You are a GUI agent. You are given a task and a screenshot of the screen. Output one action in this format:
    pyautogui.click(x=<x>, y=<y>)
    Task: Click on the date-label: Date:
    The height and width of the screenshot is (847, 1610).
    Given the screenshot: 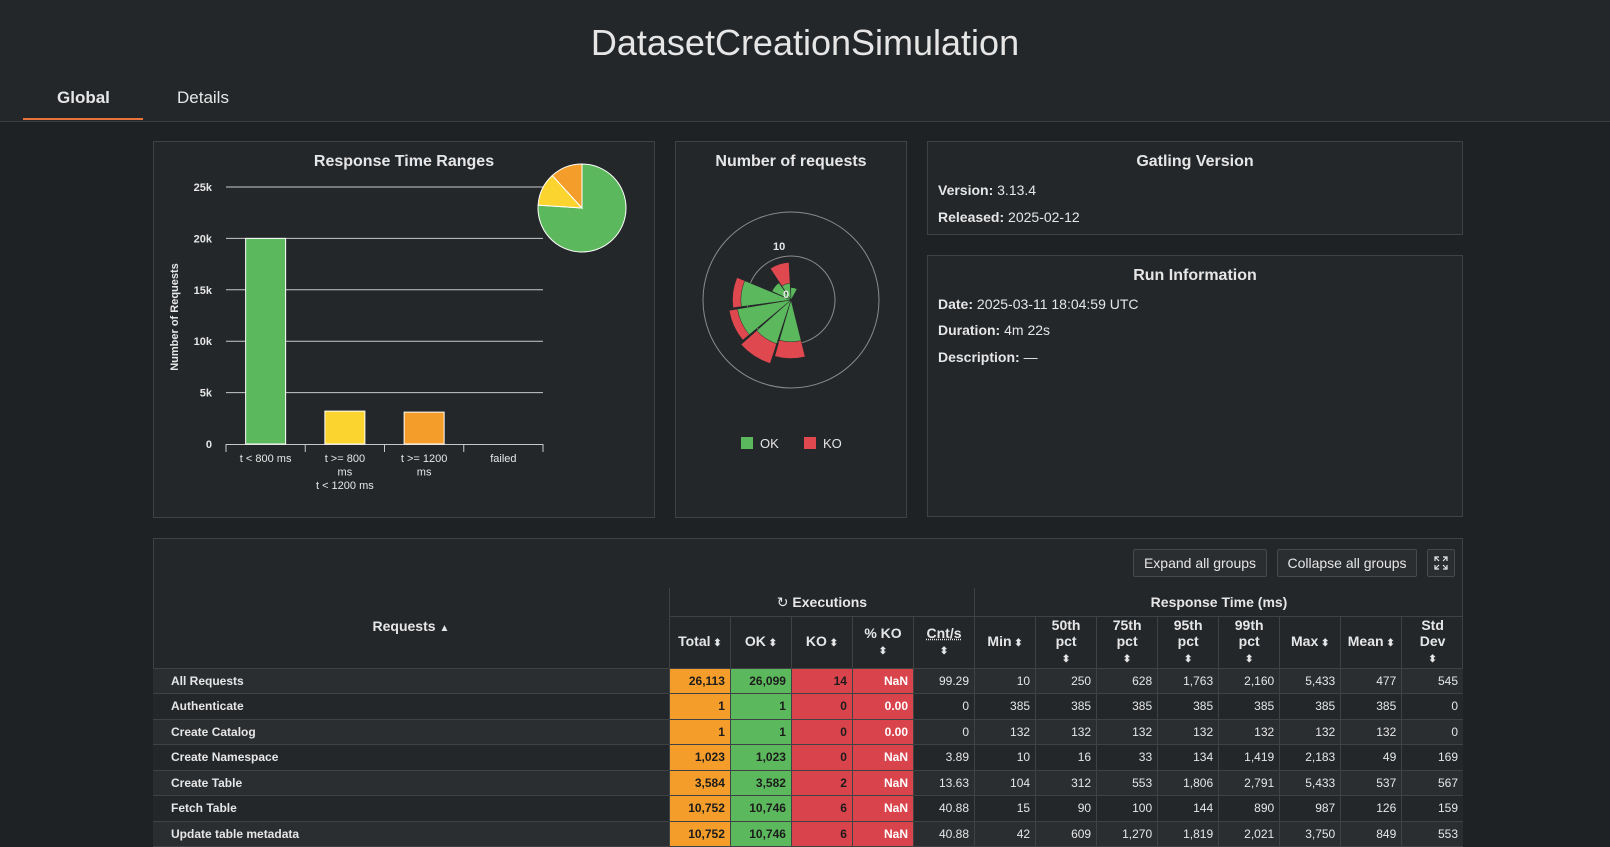 What is the action you would take?
    pyautogui.click(x=956, y=304)
    